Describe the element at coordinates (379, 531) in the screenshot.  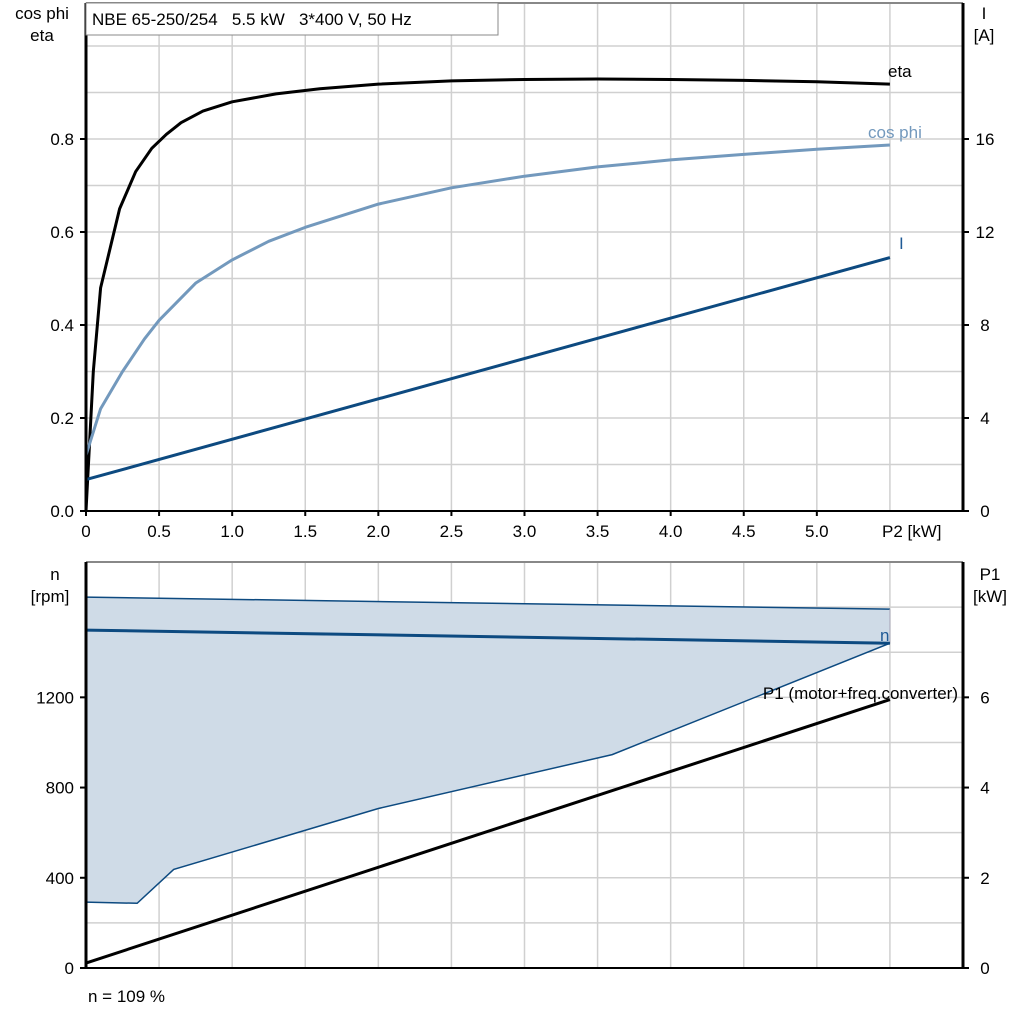
I see `x-tick-label: 2.0` at that location.